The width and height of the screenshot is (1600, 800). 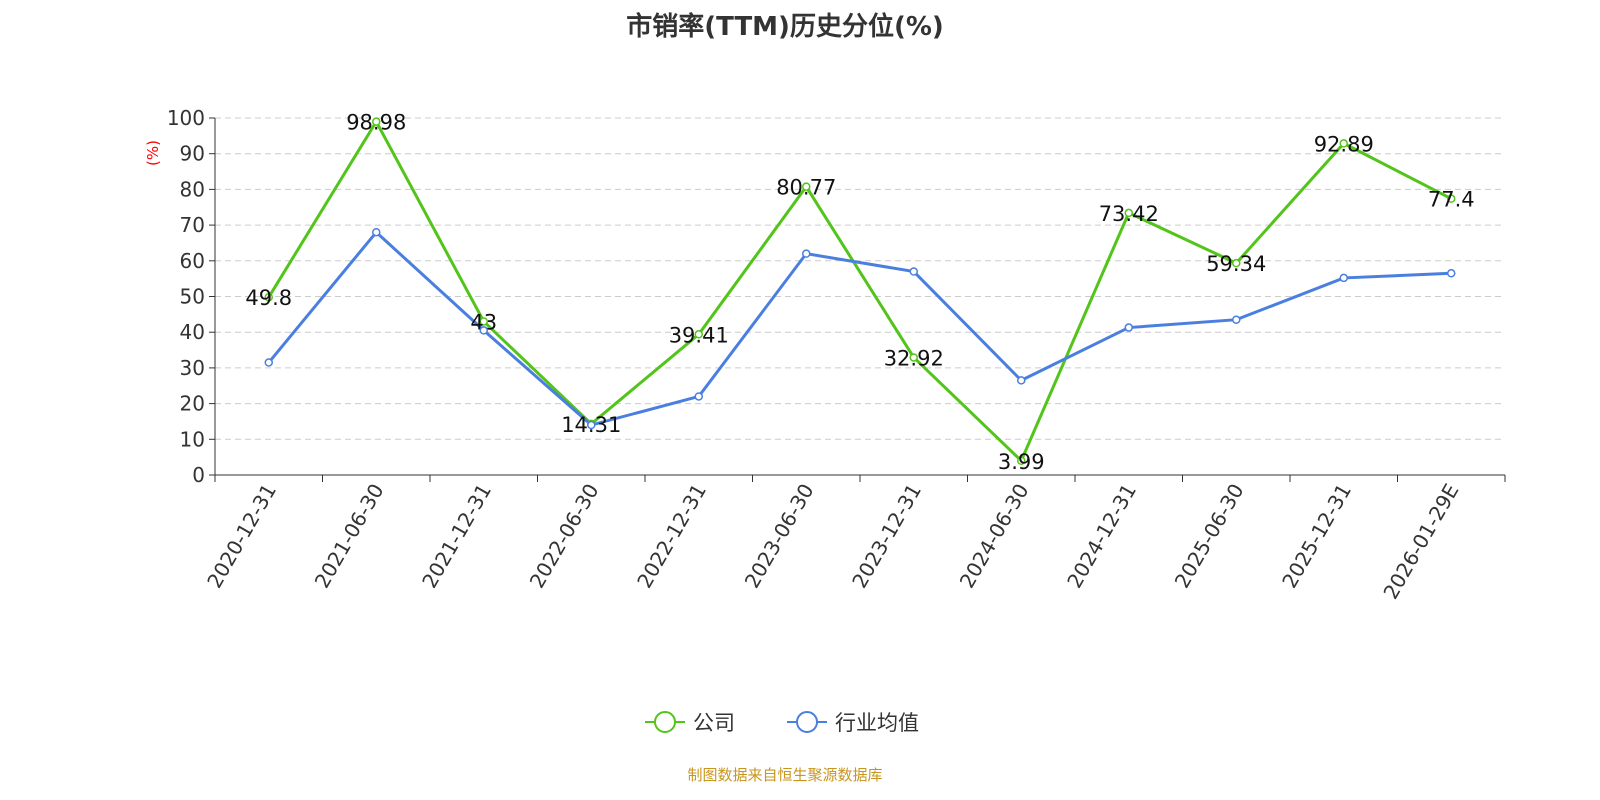 What do you see at coordinates (198, 475) in the screenshot?
I see `y-tick-label: 0` at bounding box center [198, 475].